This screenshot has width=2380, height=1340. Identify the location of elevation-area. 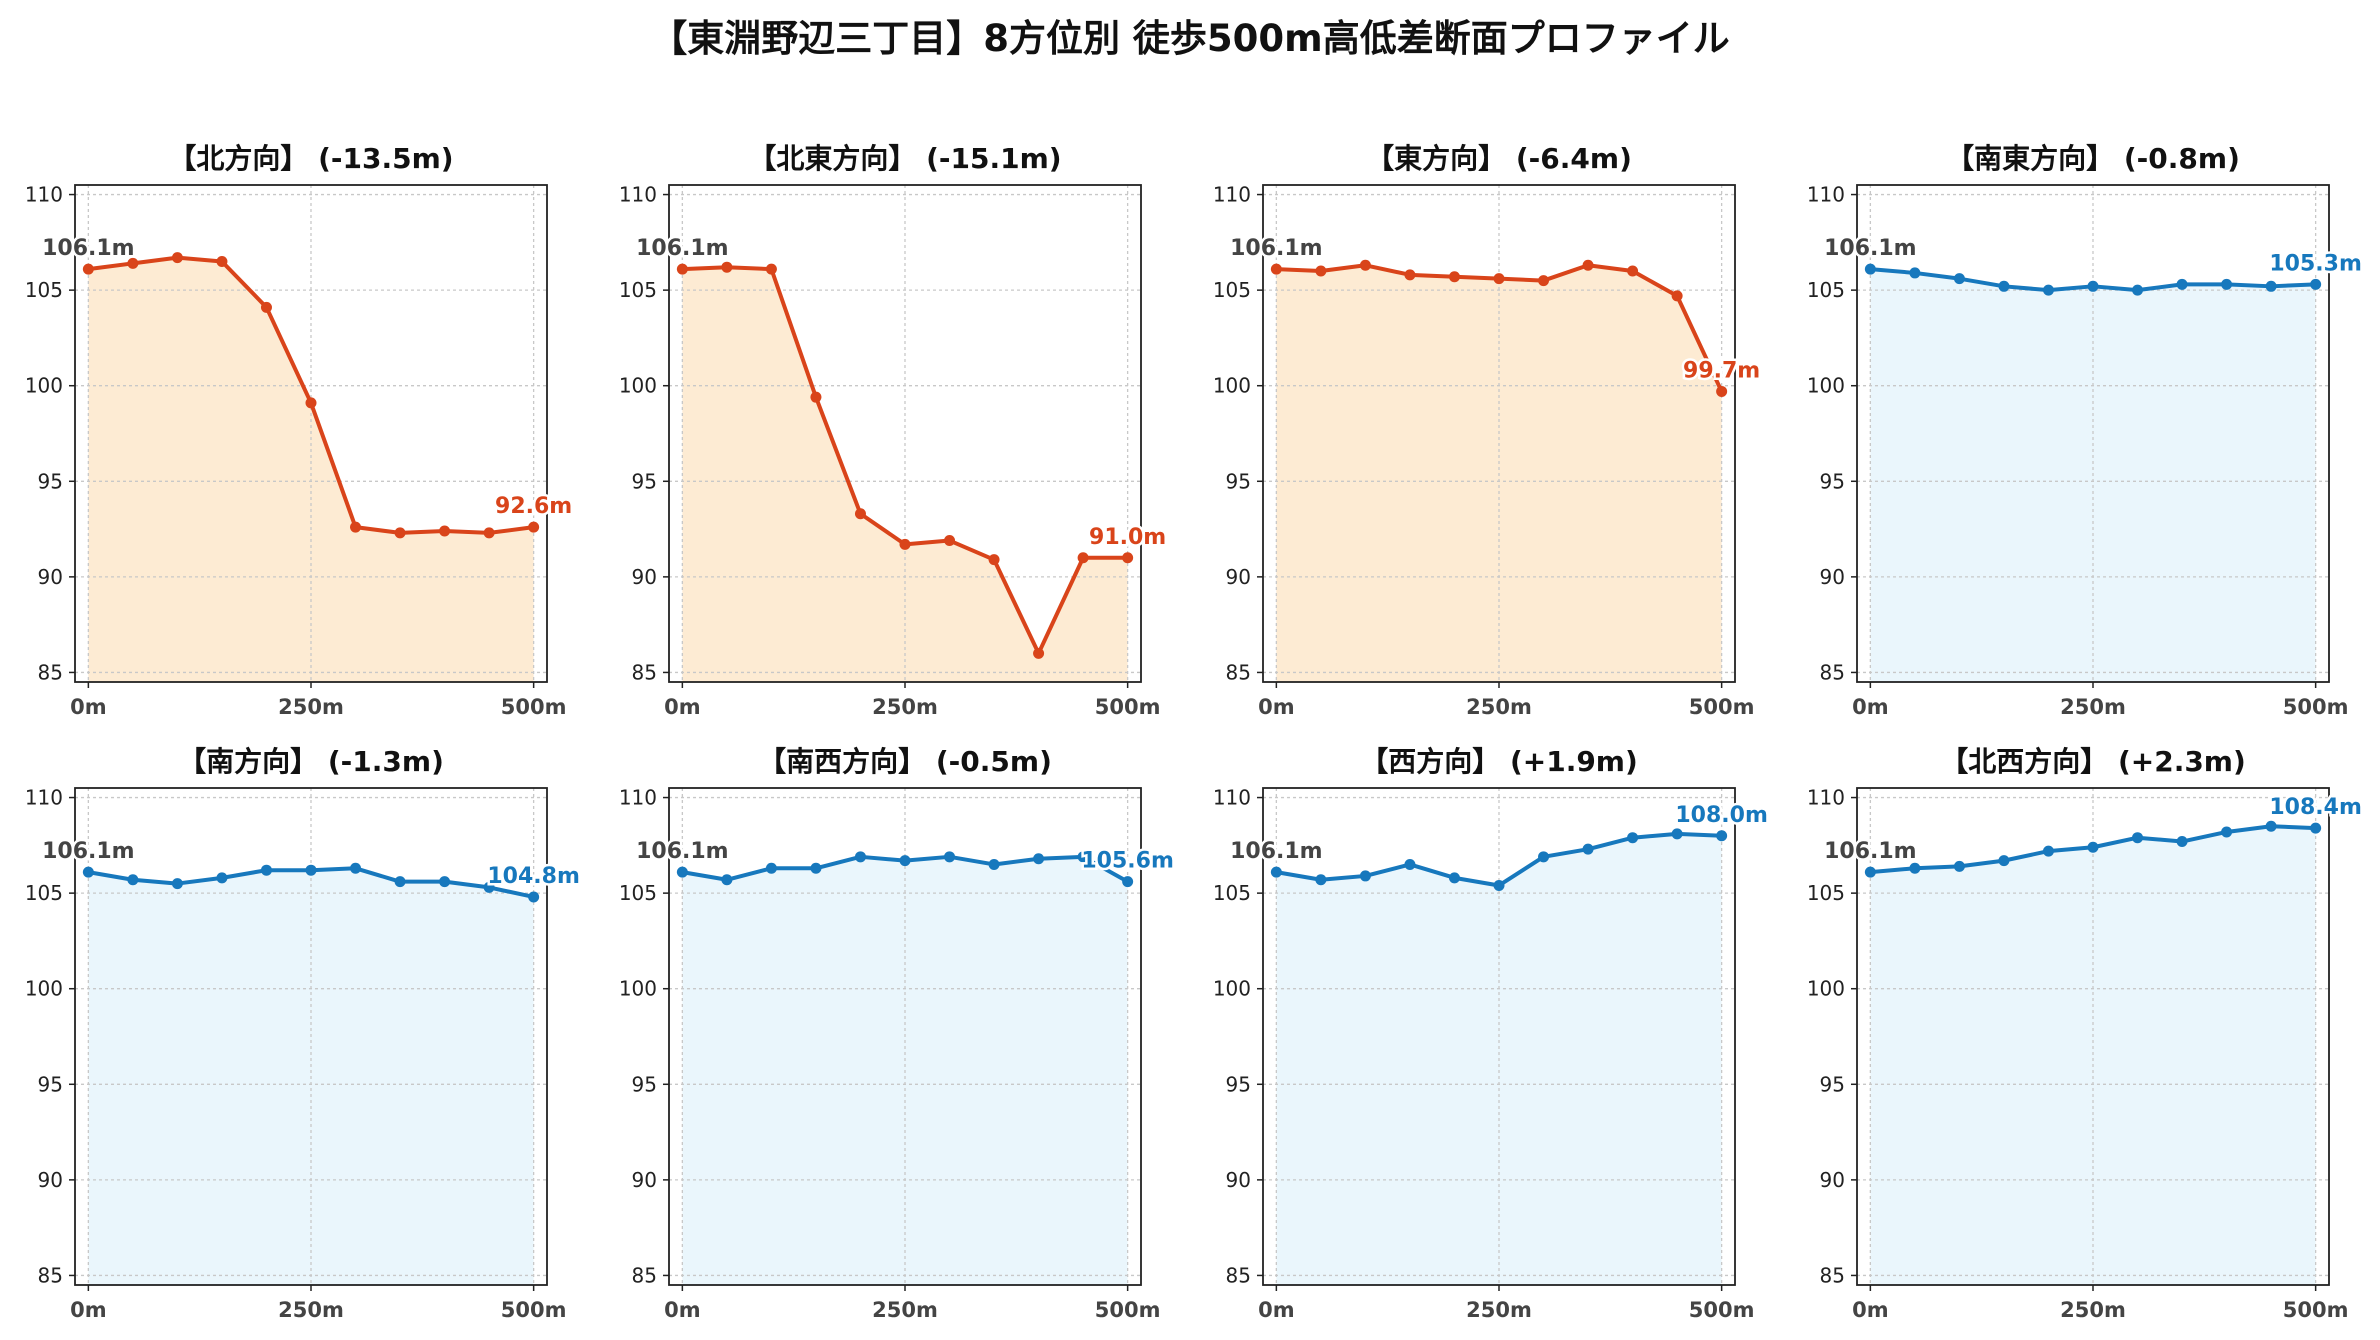
(905, 474).